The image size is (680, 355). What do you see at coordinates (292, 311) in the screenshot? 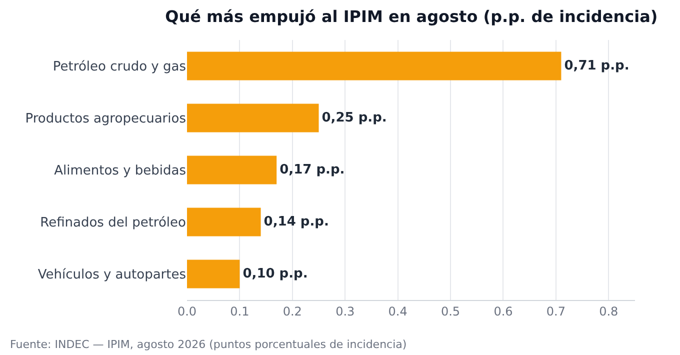
I see `x-tick-label: 0.2` at bounding box center [292, 311].